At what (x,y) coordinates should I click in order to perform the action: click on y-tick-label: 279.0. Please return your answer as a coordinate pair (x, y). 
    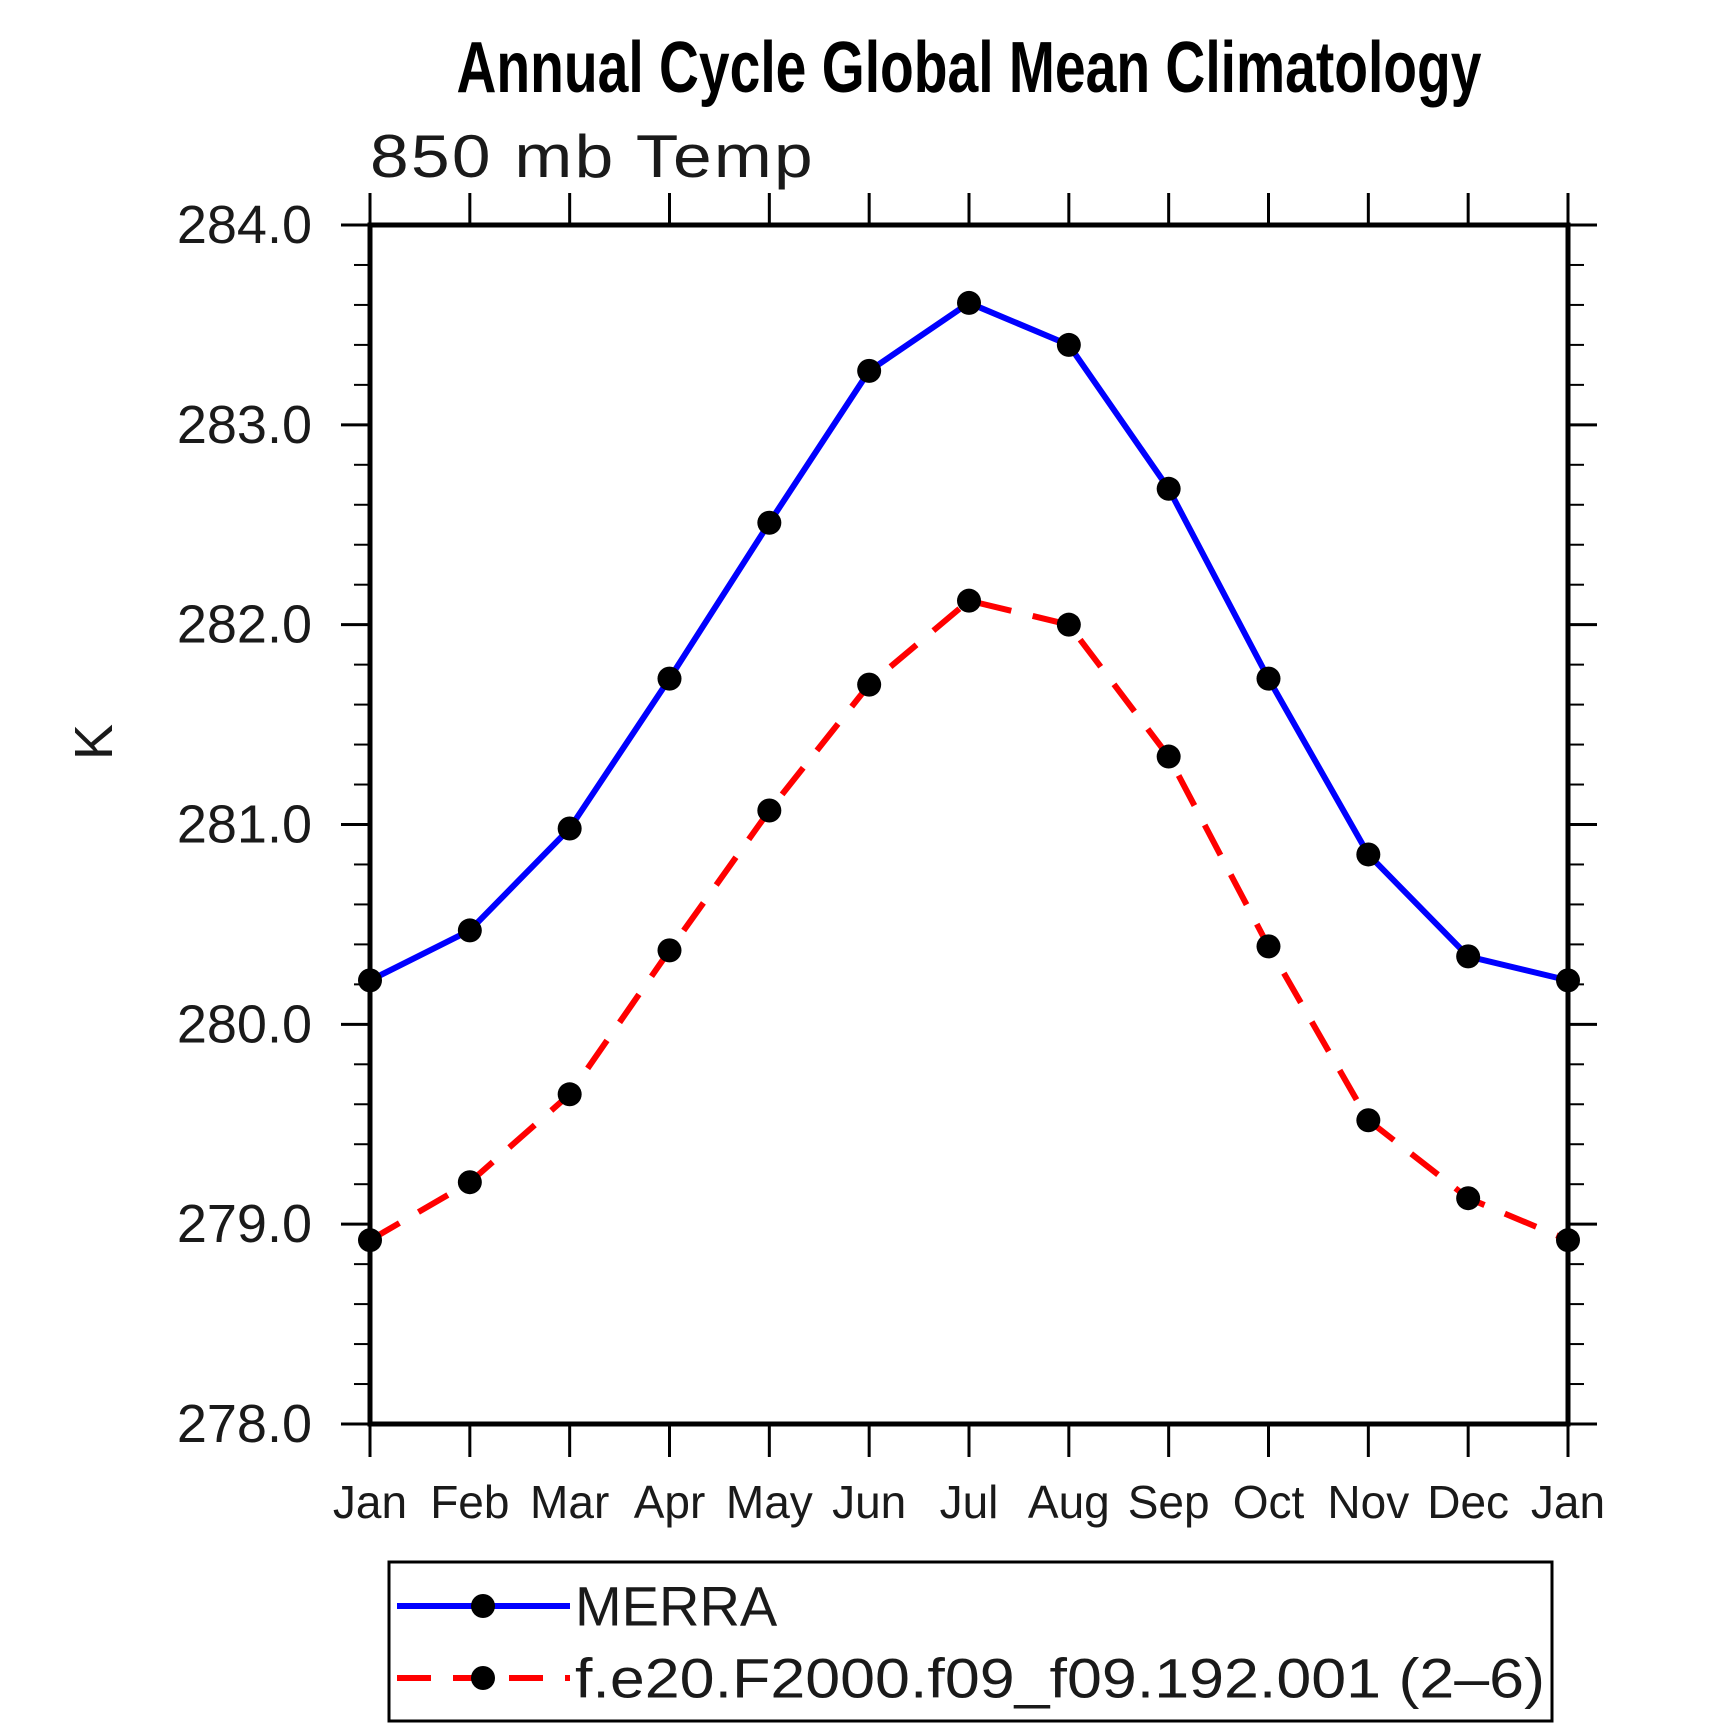
    Looking at the image, I should click on (244, 1224).